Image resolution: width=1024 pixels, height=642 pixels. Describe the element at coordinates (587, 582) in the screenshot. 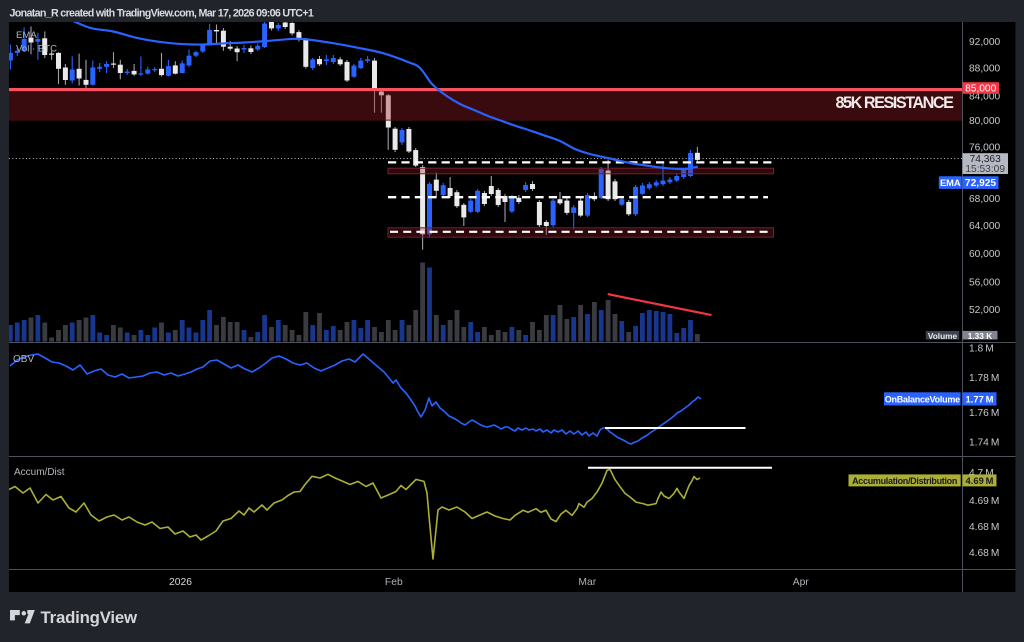

I see `svg-text: Mar` at that location.